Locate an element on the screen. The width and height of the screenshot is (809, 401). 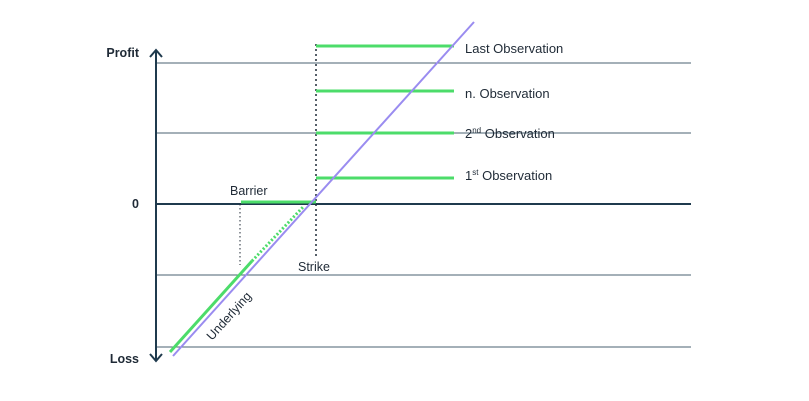
axis-profit-label: Profit is located at coordinates (122, 53).